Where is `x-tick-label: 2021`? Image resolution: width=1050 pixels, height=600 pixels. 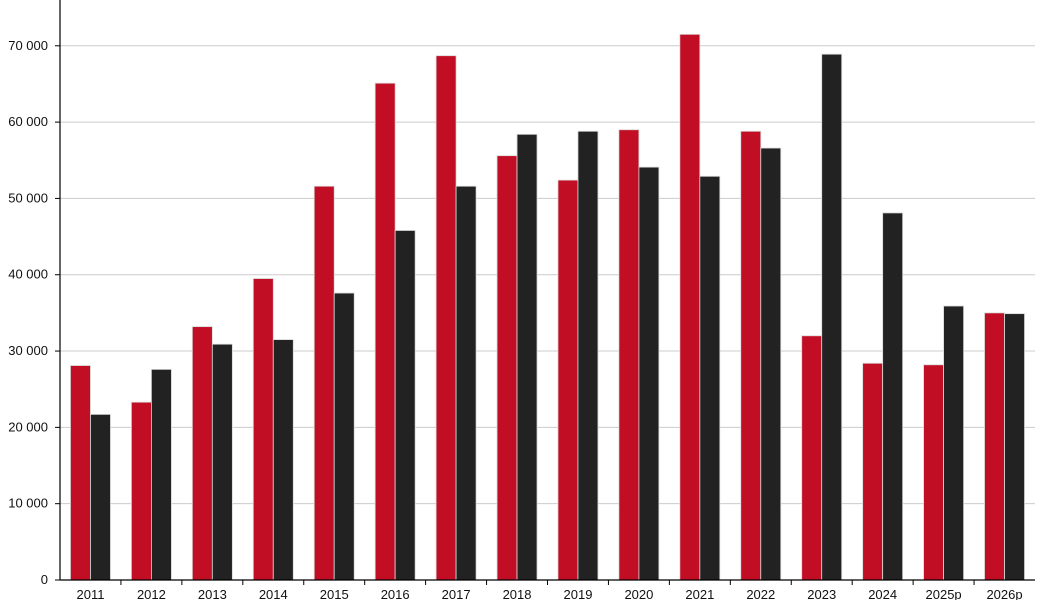 x-tick-label: 2021 is located at coordinates (699, 593).